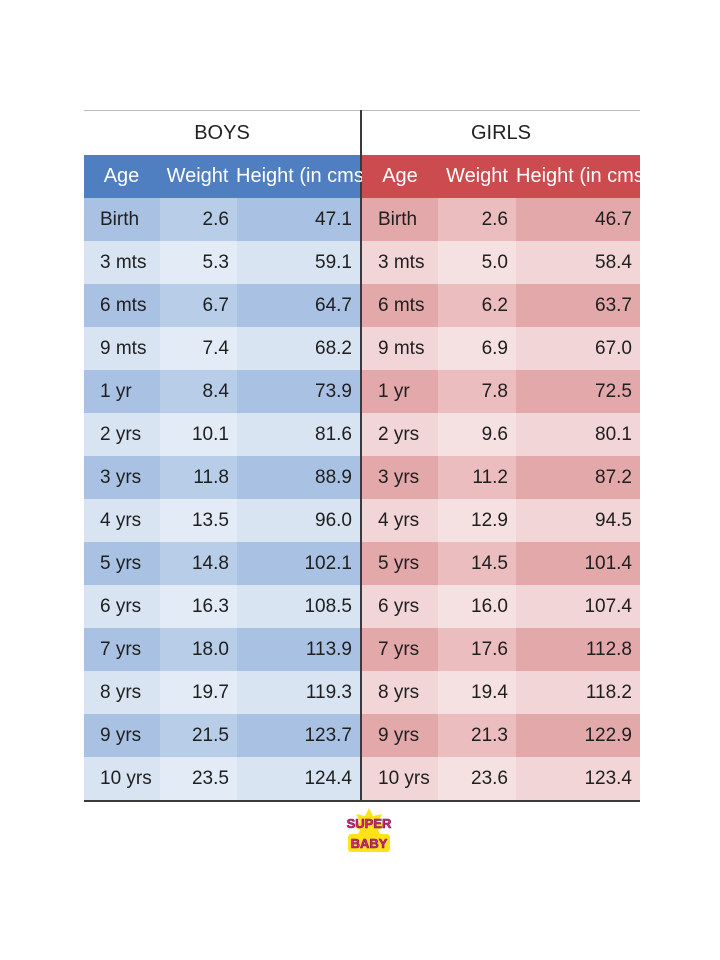  I want to click on table-row: 1 yr 8.4 73.9, so click(222, 391).